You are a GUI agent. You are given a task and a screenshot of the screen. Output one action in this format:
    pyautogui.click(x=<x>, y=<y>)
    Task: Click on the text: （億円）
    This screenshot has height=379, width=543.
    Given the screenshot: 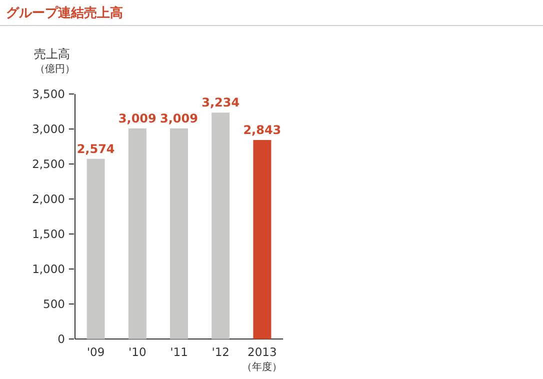 What is the action you would take?
    pyautogui.click(x=55, y=69)
    